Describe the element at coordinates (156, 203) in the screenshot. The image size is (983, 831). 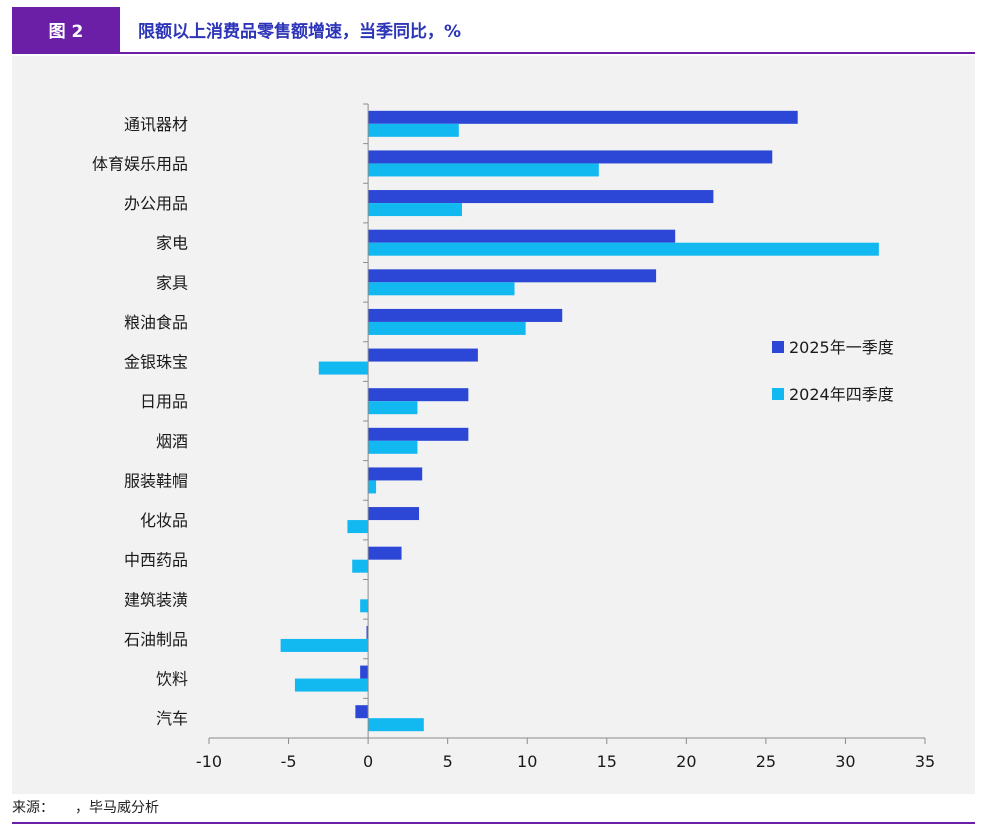
I see `category-label: 办公用品` at that location.